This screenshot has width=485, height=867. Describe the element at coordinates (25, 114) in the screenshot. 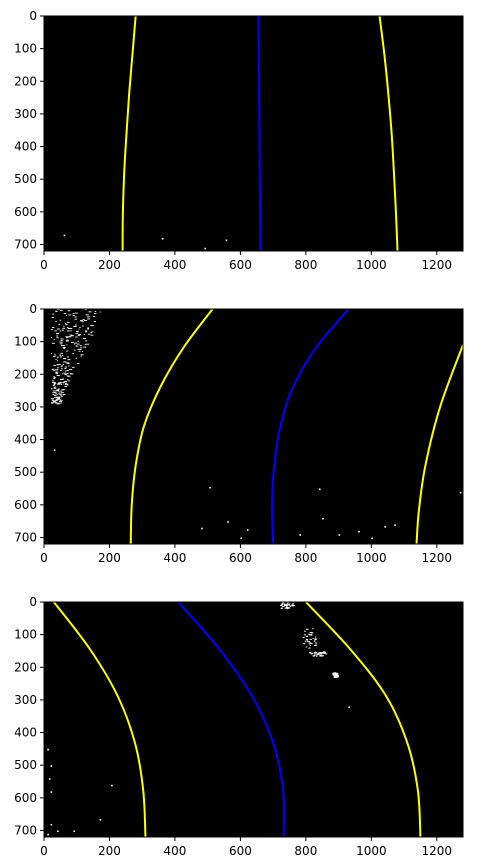

I see `y-tick-label: 300` at that location.